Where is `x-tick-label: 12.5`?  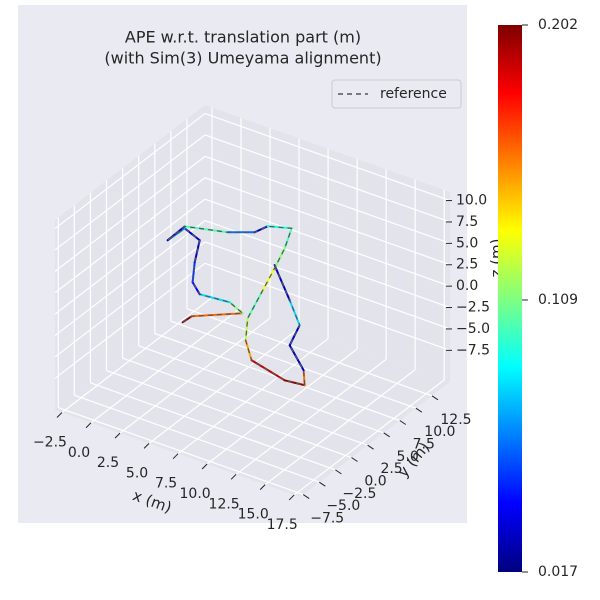 x-tick-label: 12.5 is located at coordinates (224, 504).